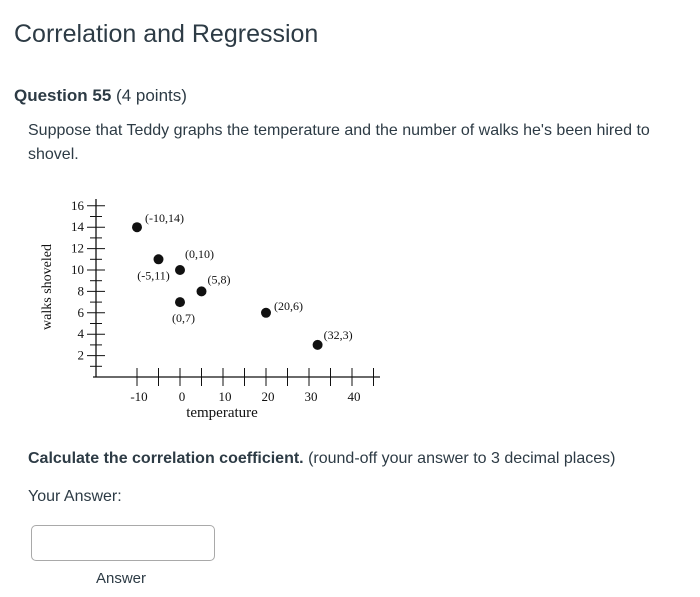 The width and height of the screenshot is (700, 597). Describe the element at coordinates (47, 287) in the screenshot. I see `y-axis-title: walks shoveled` at that location.